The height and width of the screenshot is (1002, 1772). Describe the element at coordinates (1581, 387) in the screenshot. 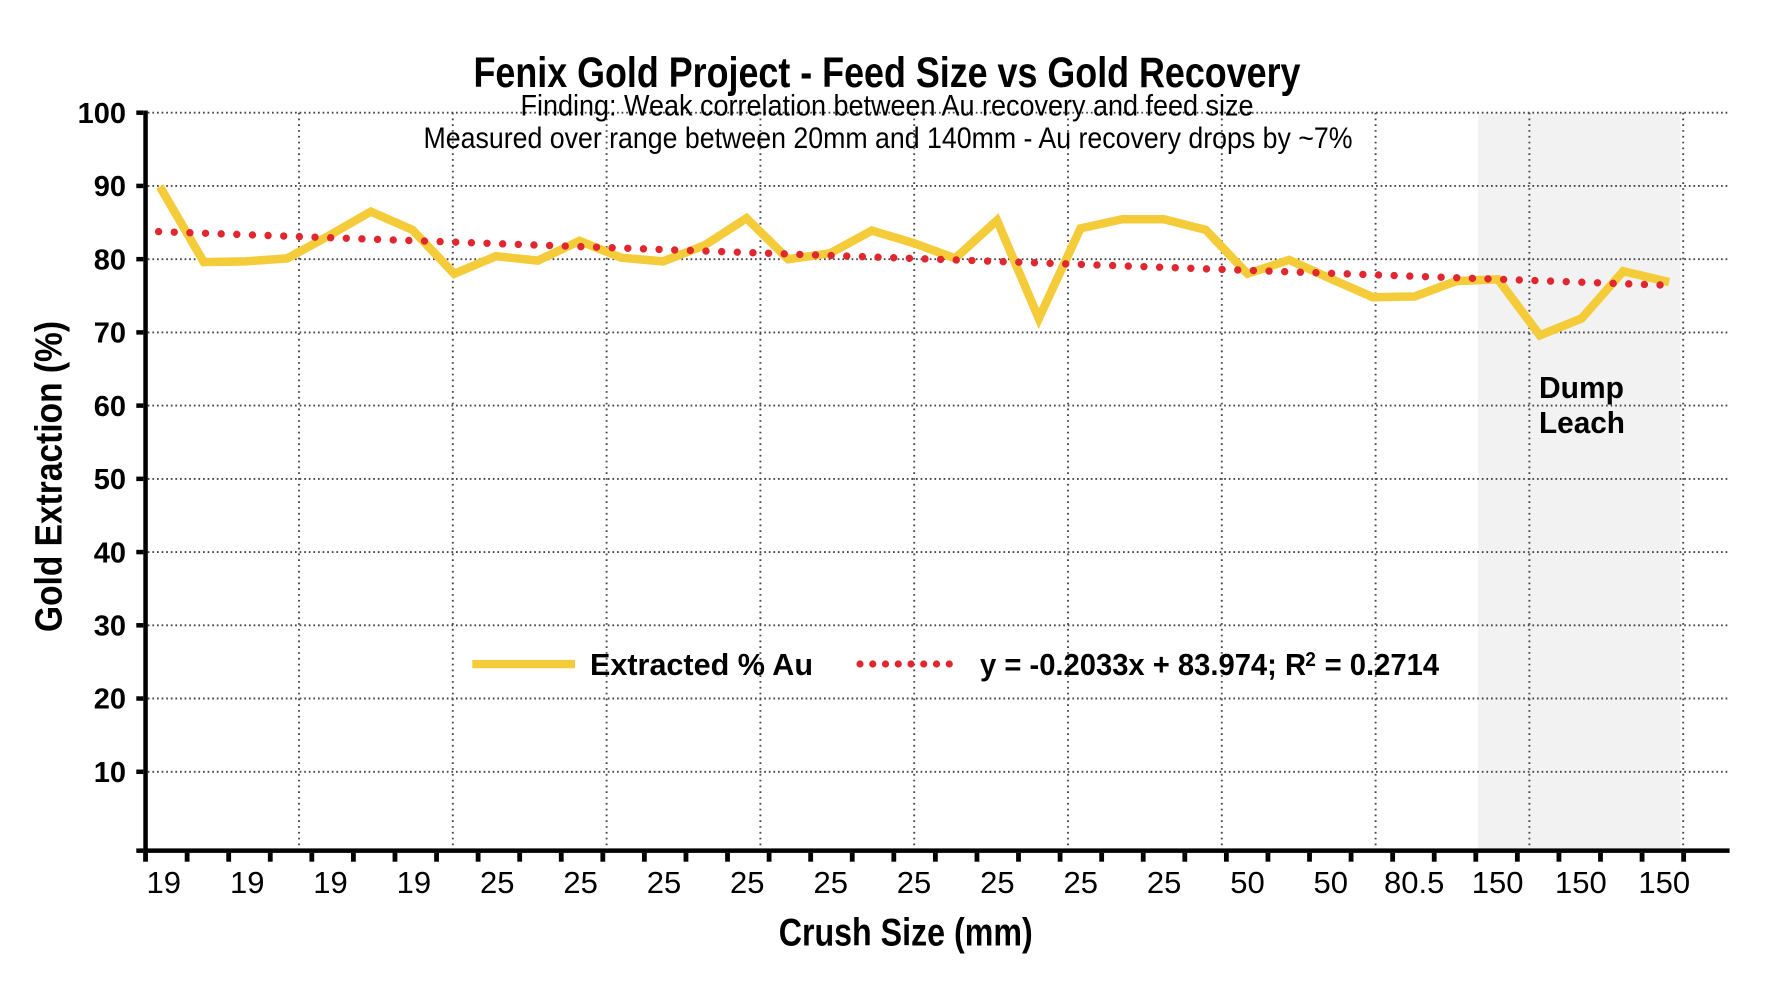

I see `svg-text: Dump` at that location.